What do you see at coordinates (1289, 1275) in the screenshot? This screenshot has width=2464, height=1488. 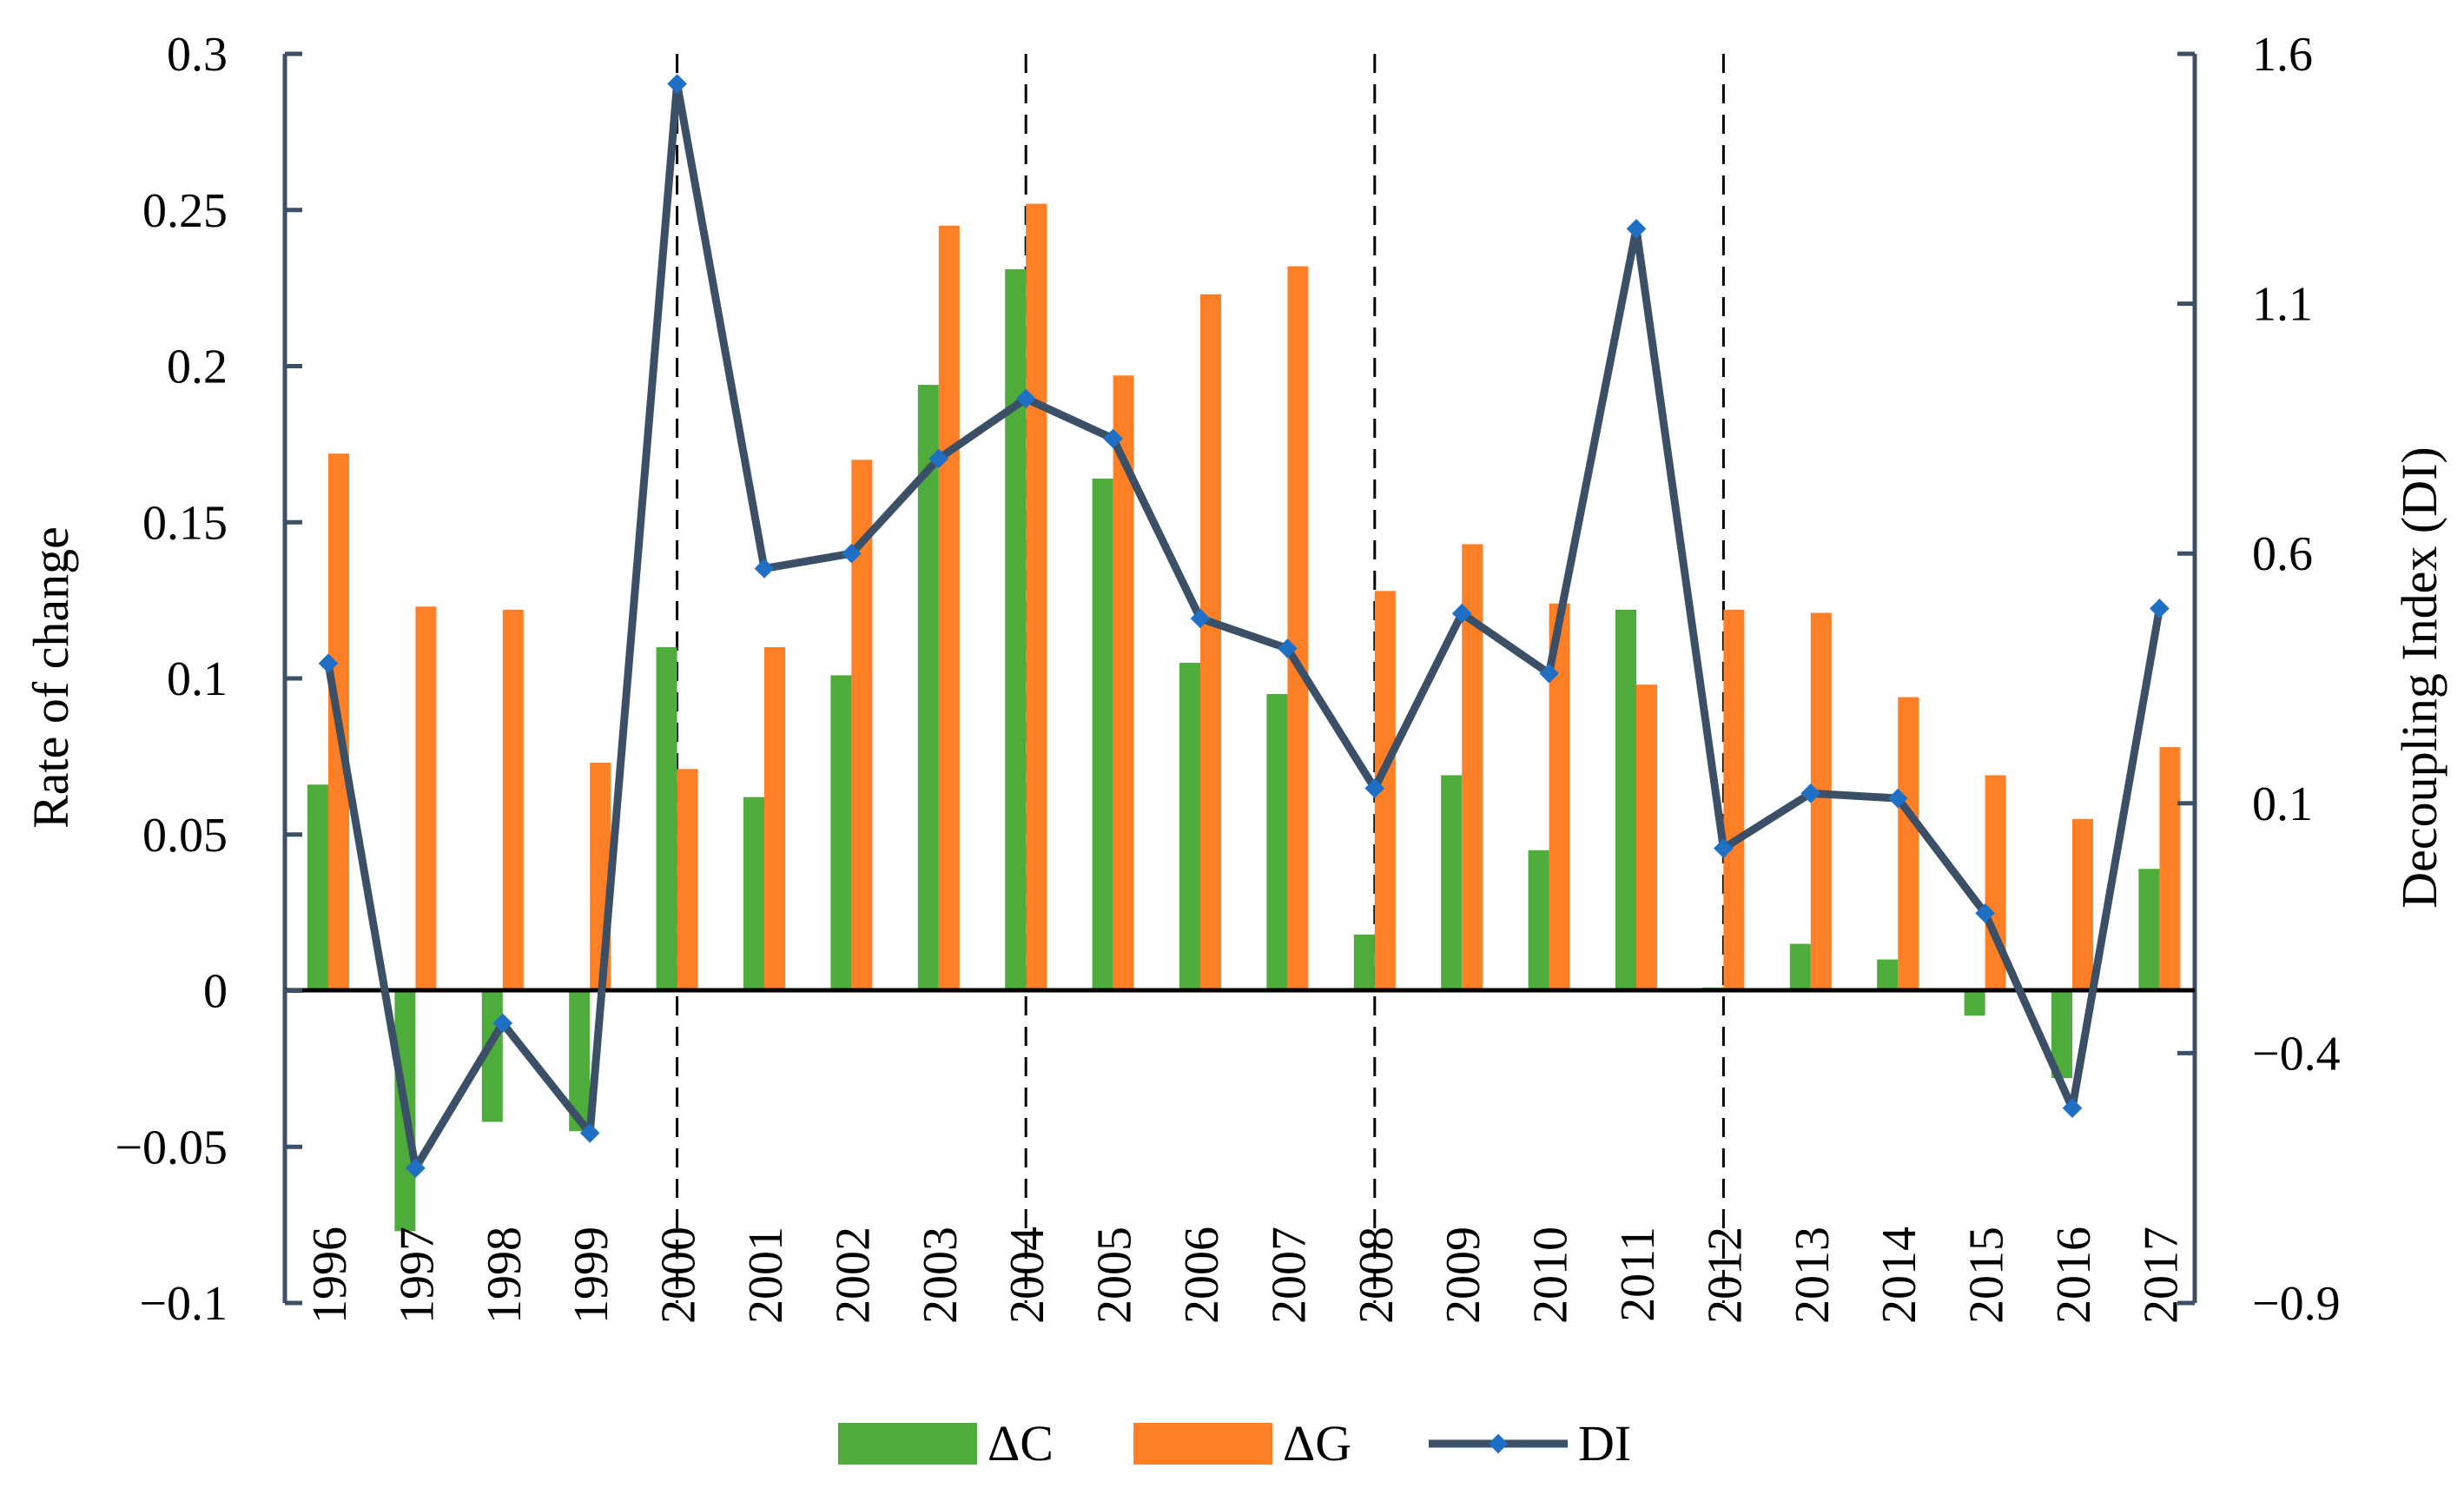 I see `x-tick-label-2007: 2007` at bounding box center [1289, 1275].